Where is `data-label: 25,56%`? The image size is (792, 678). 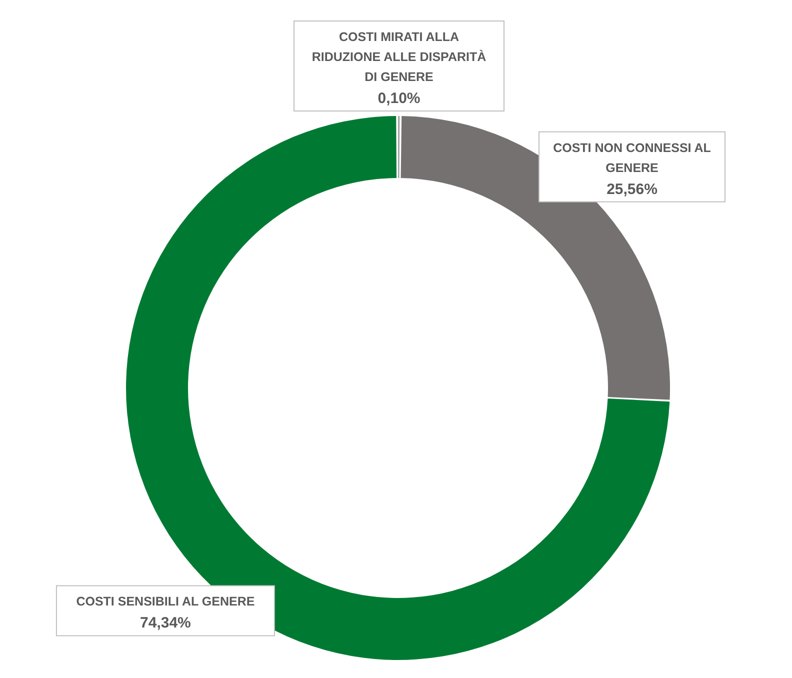
data-label: 25,56% is located at coordinates (632, 189).